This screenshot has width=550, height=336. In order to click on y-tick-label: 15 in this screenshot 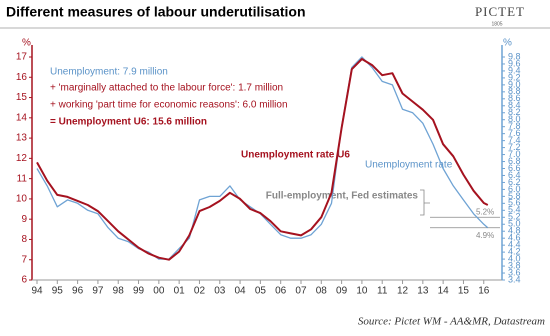, I will do `click(22, 97)`.